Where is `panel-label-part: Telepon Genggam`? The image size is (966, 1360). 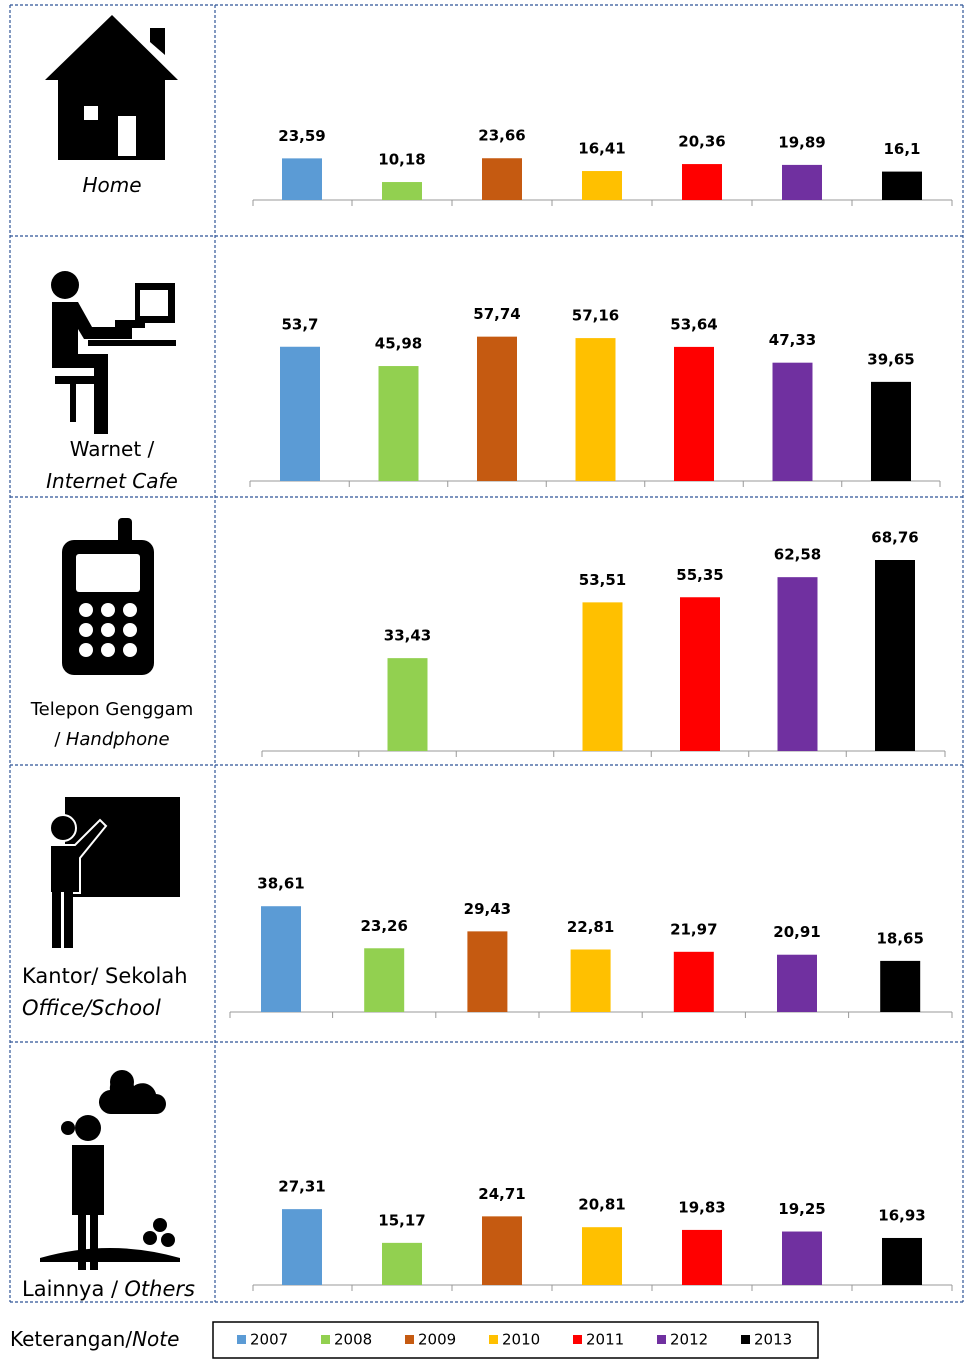
panel-label-part: Telepon Genggam is located at coordinates (112, 709).